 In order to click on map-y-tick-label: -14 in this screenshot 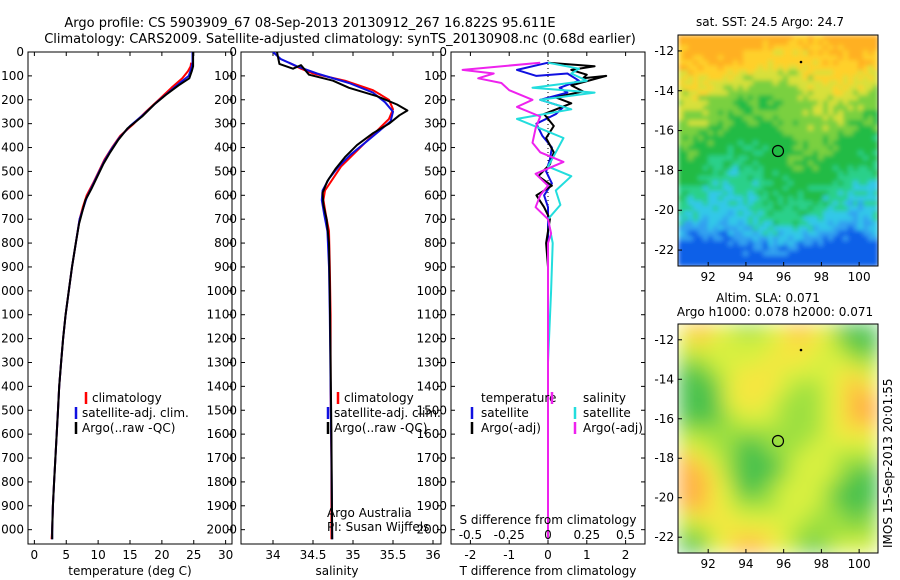, I will do `click(664, 379)`.